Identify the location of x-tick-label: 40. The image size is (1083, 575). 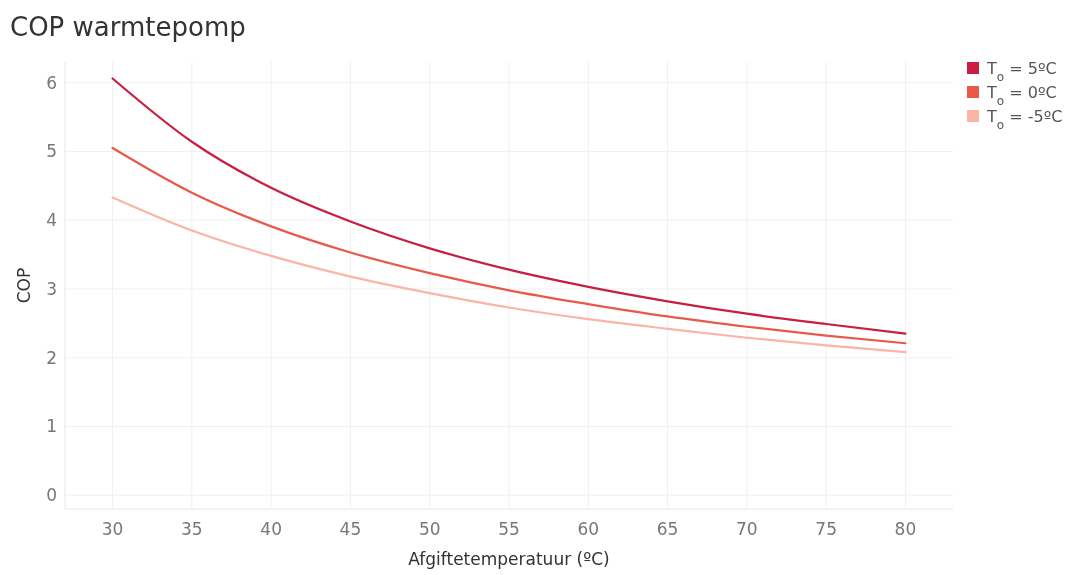
(271, 529).